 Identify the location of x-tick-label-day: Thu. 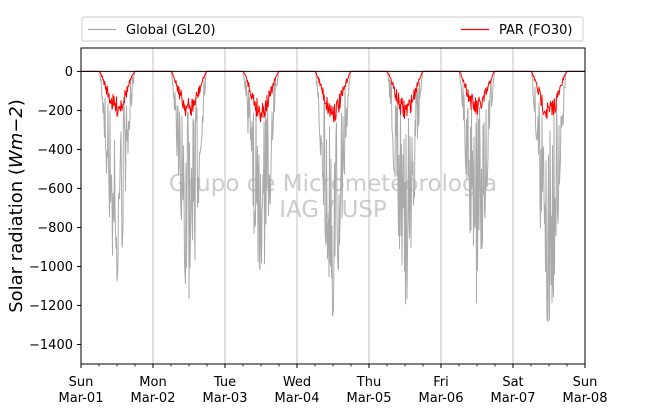
(368, 382).